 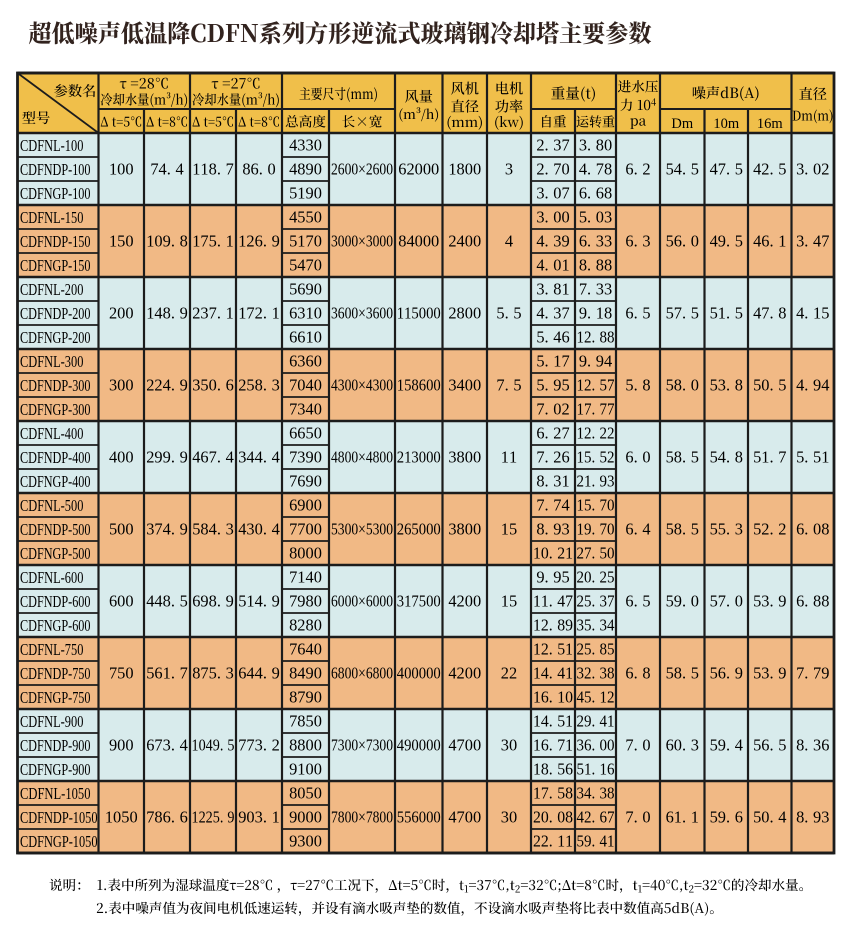 What do you see at coordinates (121, 457) in the screenshot?
I see `svg-text: 400` at bounding box center [121, 457].